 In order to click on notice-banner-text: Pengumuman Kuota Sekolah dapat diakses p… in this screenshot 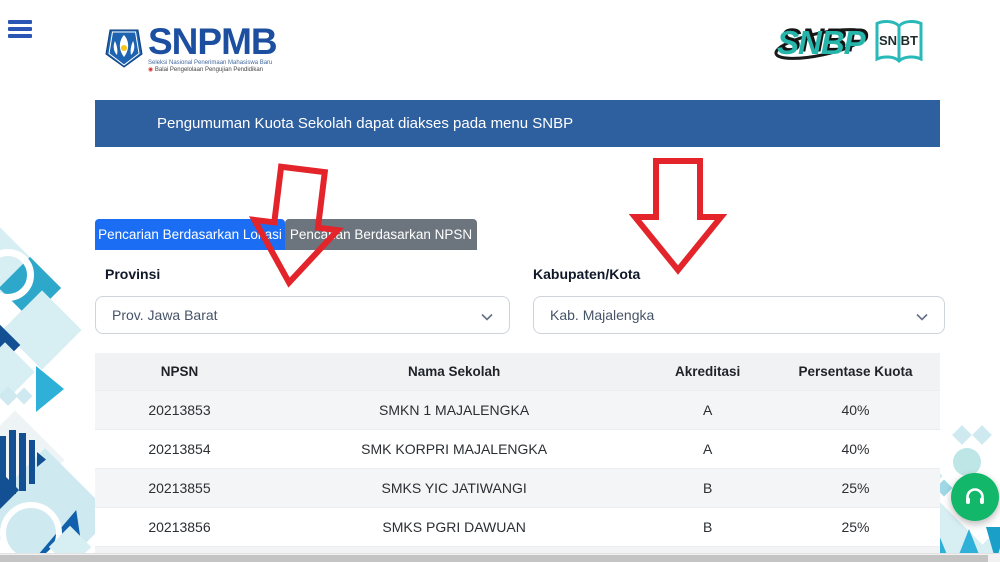, I will do `click(365, 123)`.